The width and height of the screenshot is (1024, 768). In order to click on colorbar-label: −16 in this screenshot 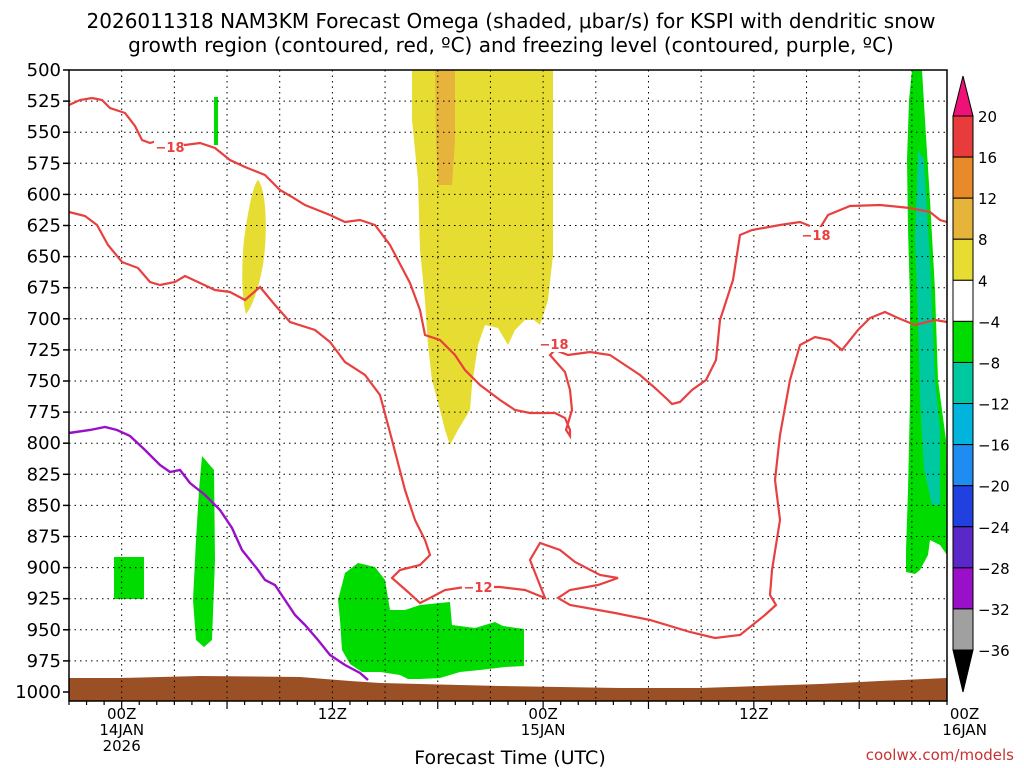, I will do `click(994, 446)`.